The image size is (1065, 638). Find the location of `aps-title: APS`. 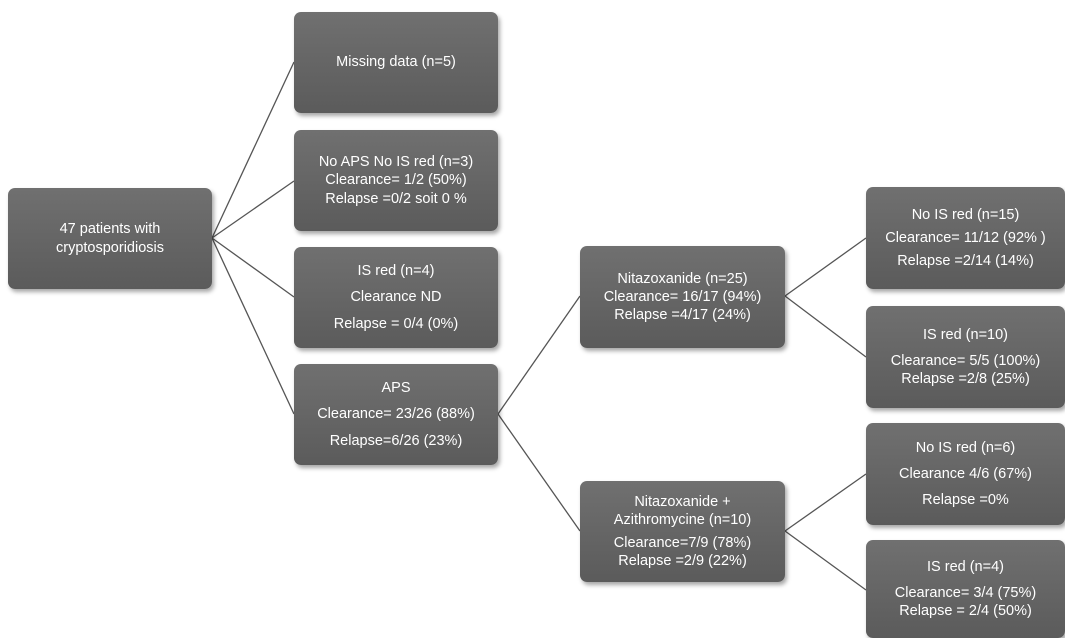

aps-title: APS is located at coordinates (396, 388).